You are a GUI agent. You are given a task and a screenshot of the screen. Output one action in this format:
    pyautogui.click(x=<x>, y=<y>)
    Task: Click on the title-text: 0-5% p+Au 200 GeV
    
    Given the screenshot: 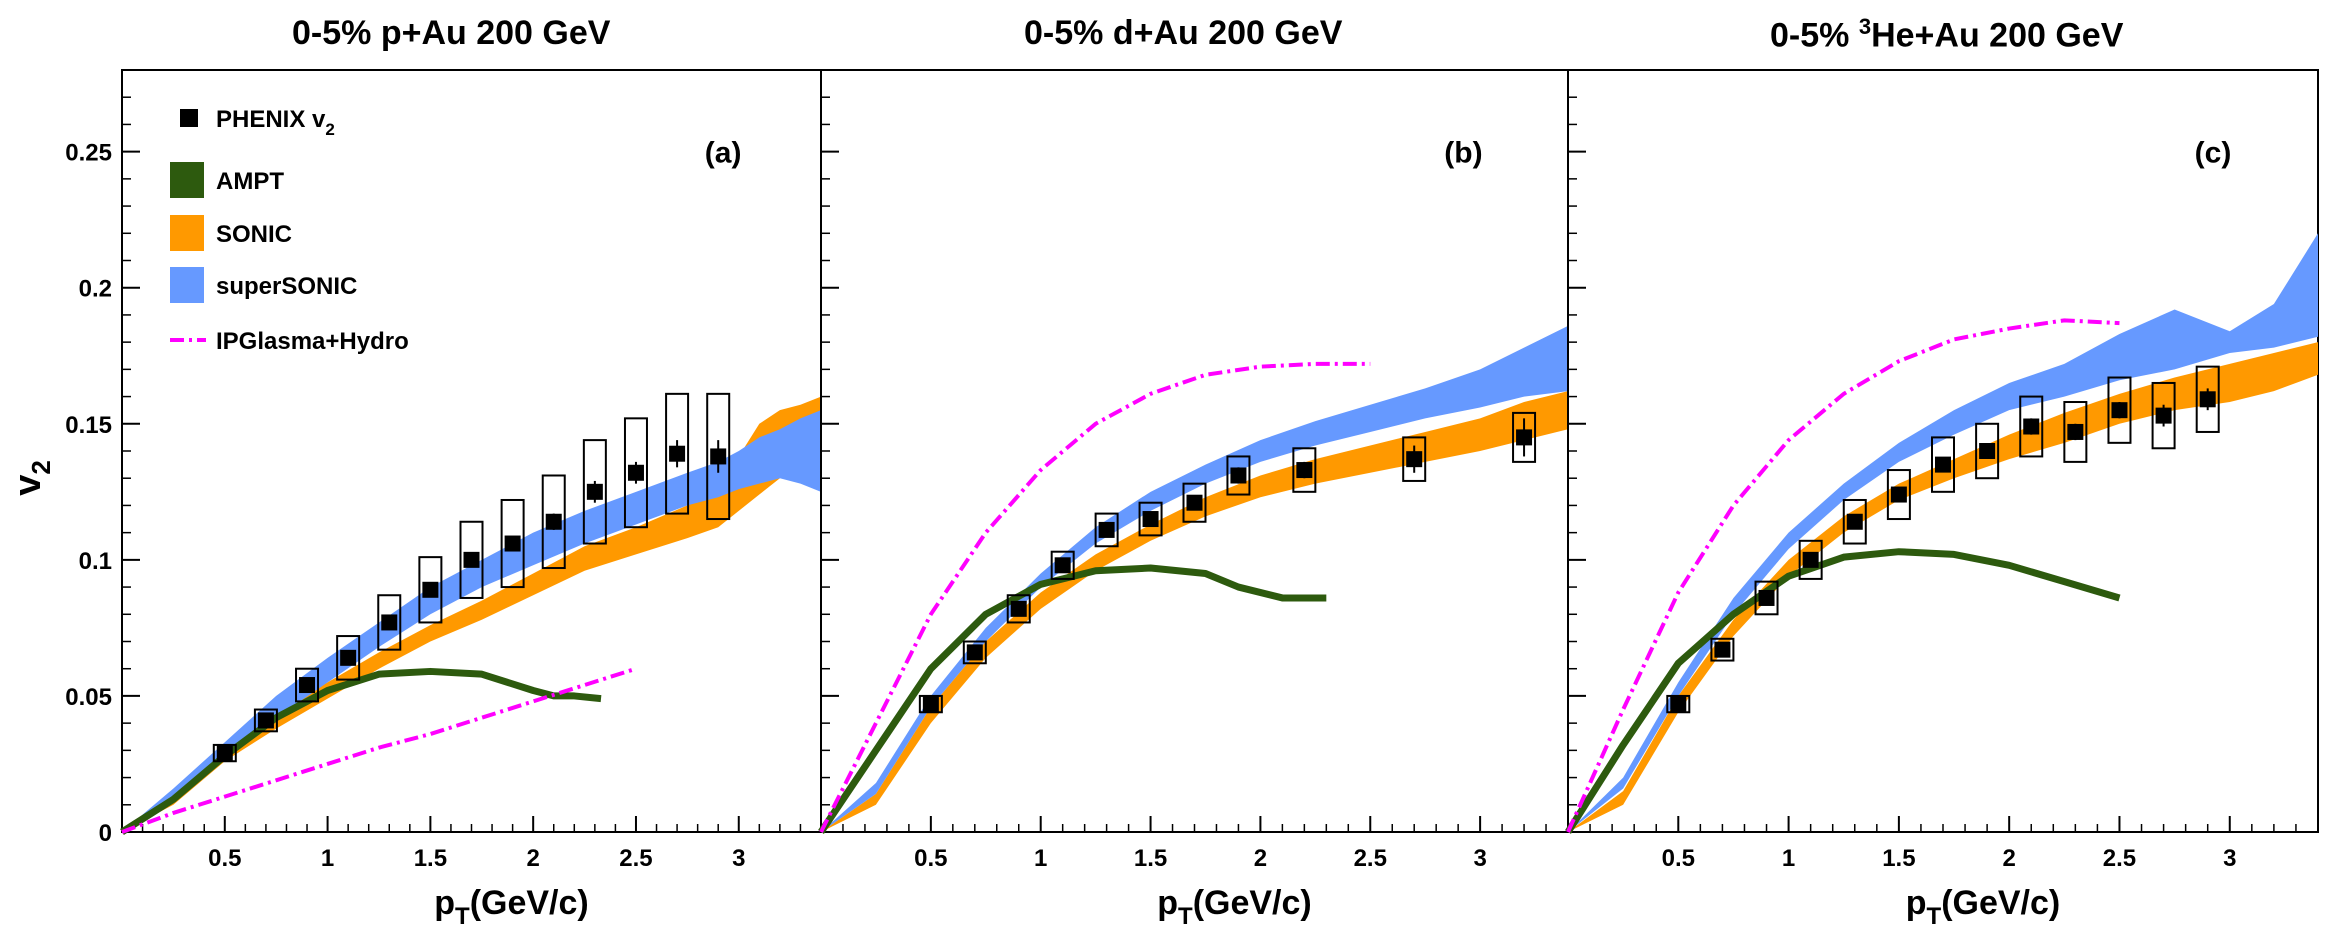 What is the action you would take?
    pyautogui.click(x=451, y=33)
    